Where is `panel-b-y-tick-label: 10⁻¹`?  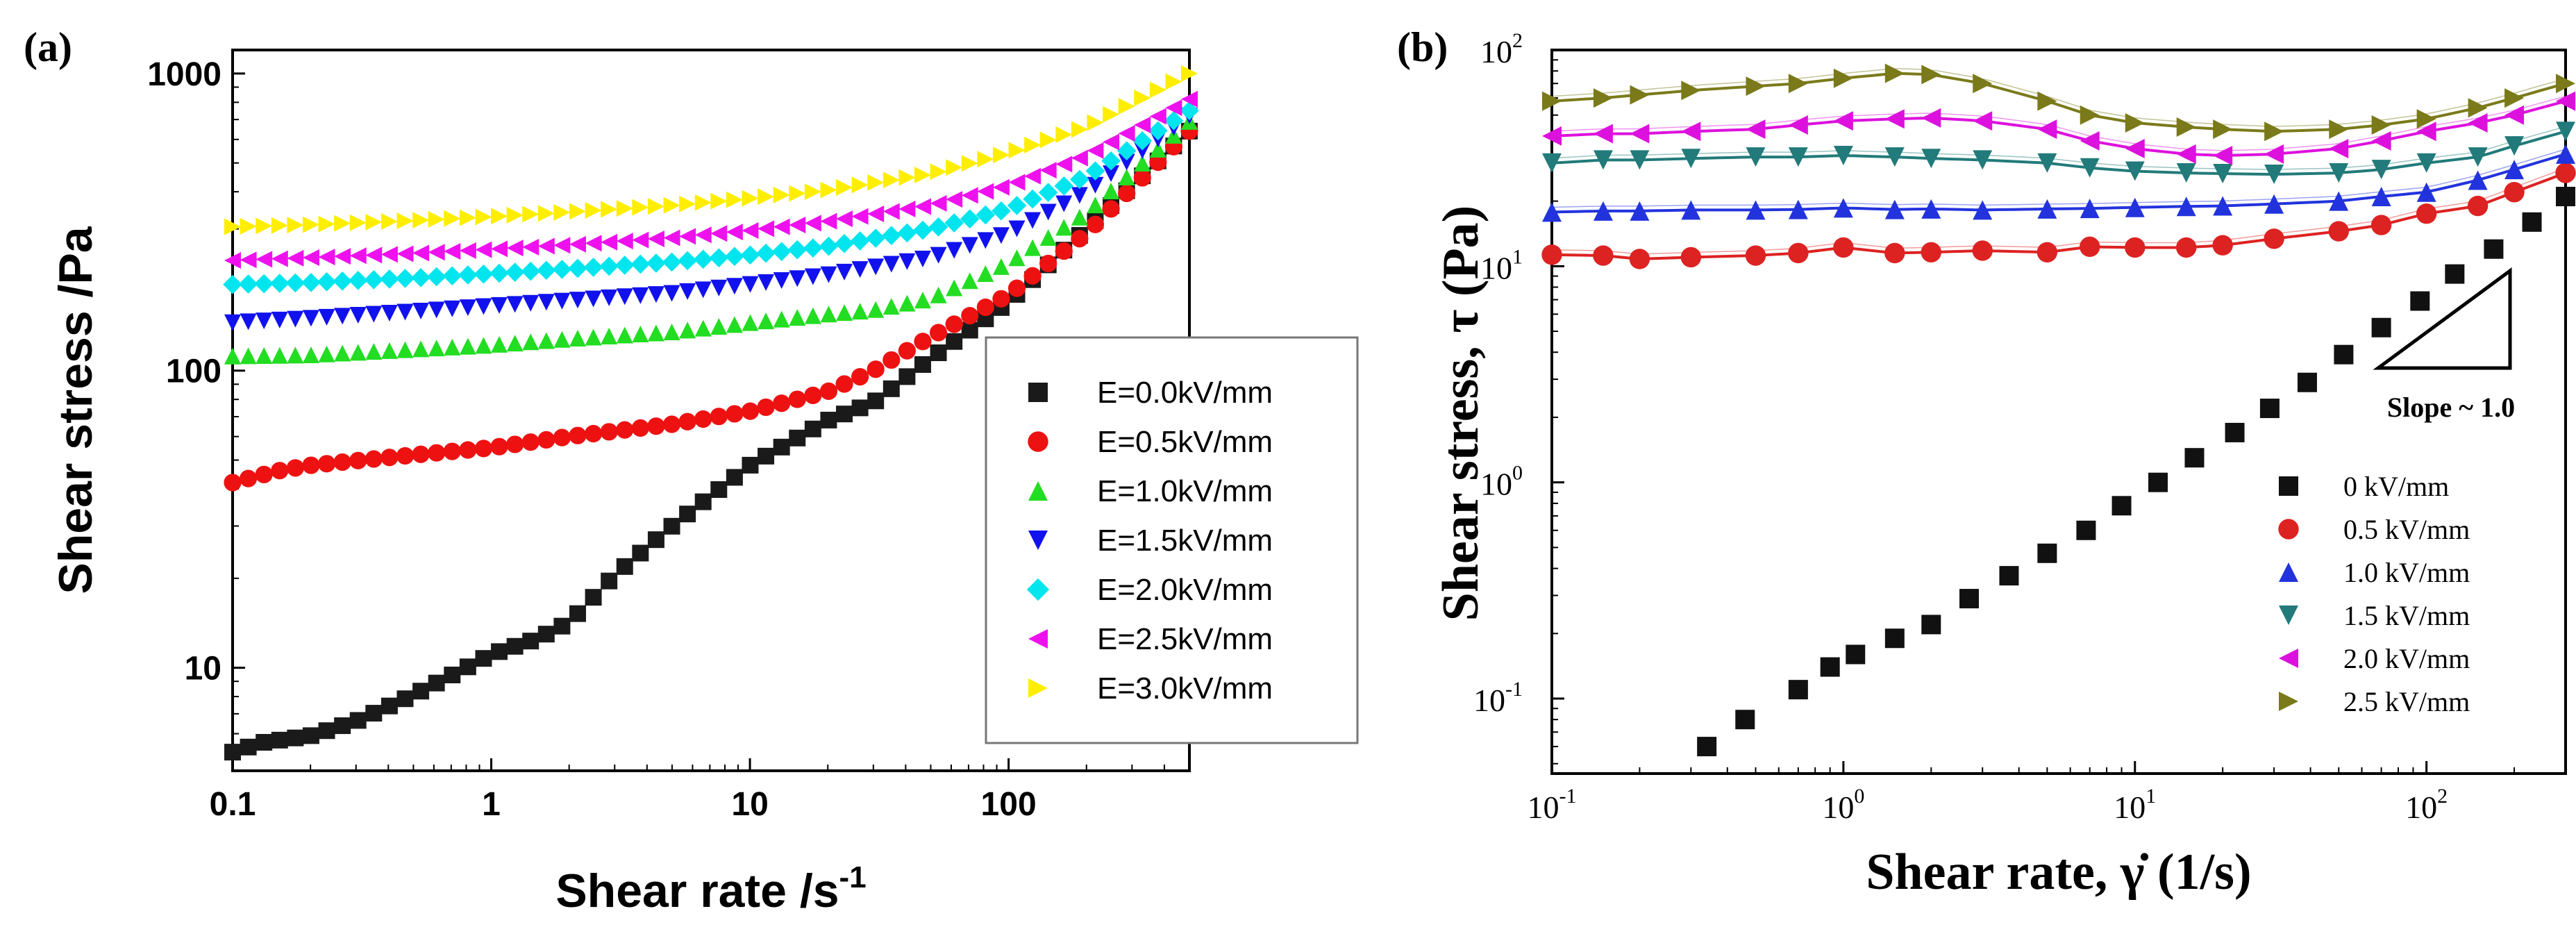
panel-b-y-tick-label: 10⁻¹ is located at coordinates (1498, 698).